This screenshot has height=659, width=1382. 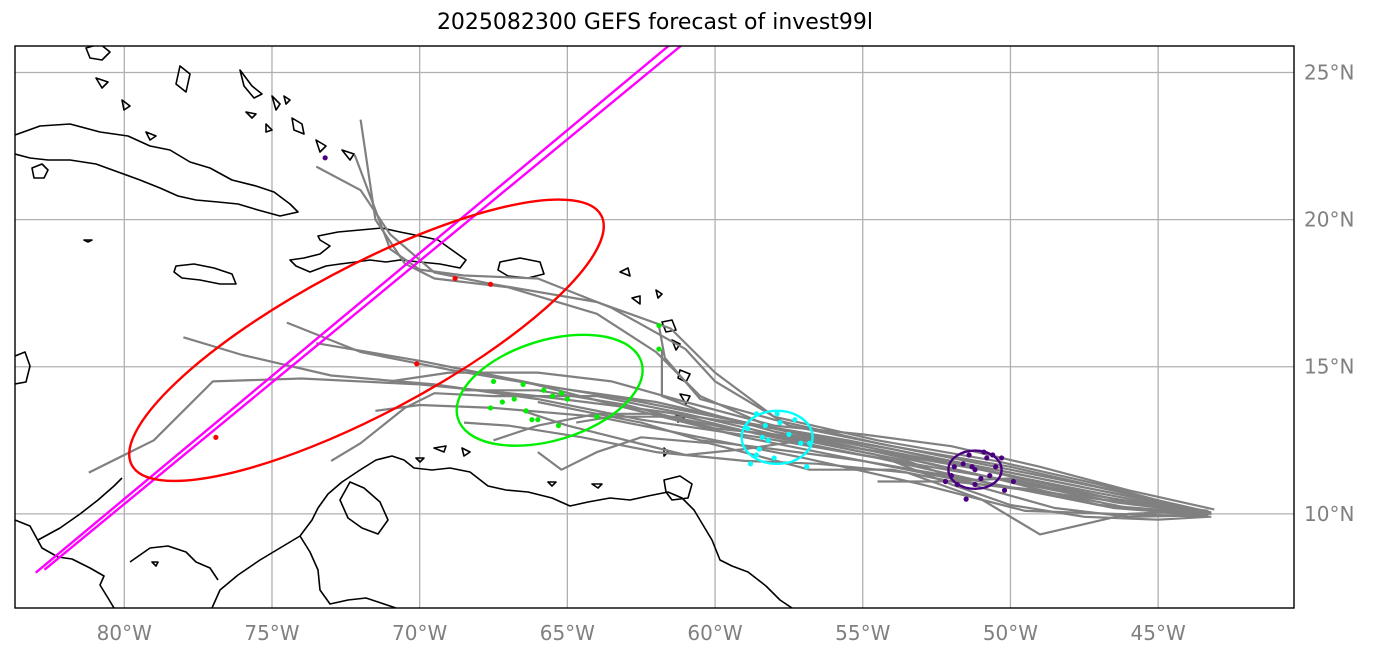 What do you see at coordinates (364, 508) in the screenshot?
I see `maracaibo-lake` at bounding box center [364, 508].